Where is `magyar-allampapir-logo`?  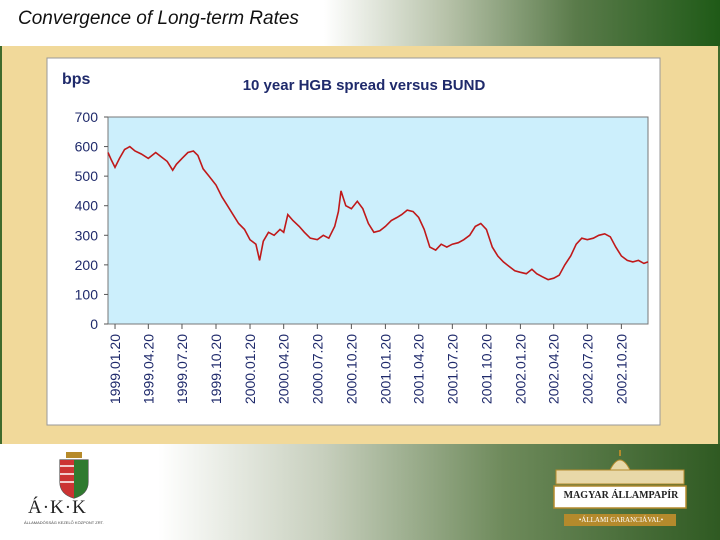 magyar-allampapir-logo is located at coordinates (620, 488).